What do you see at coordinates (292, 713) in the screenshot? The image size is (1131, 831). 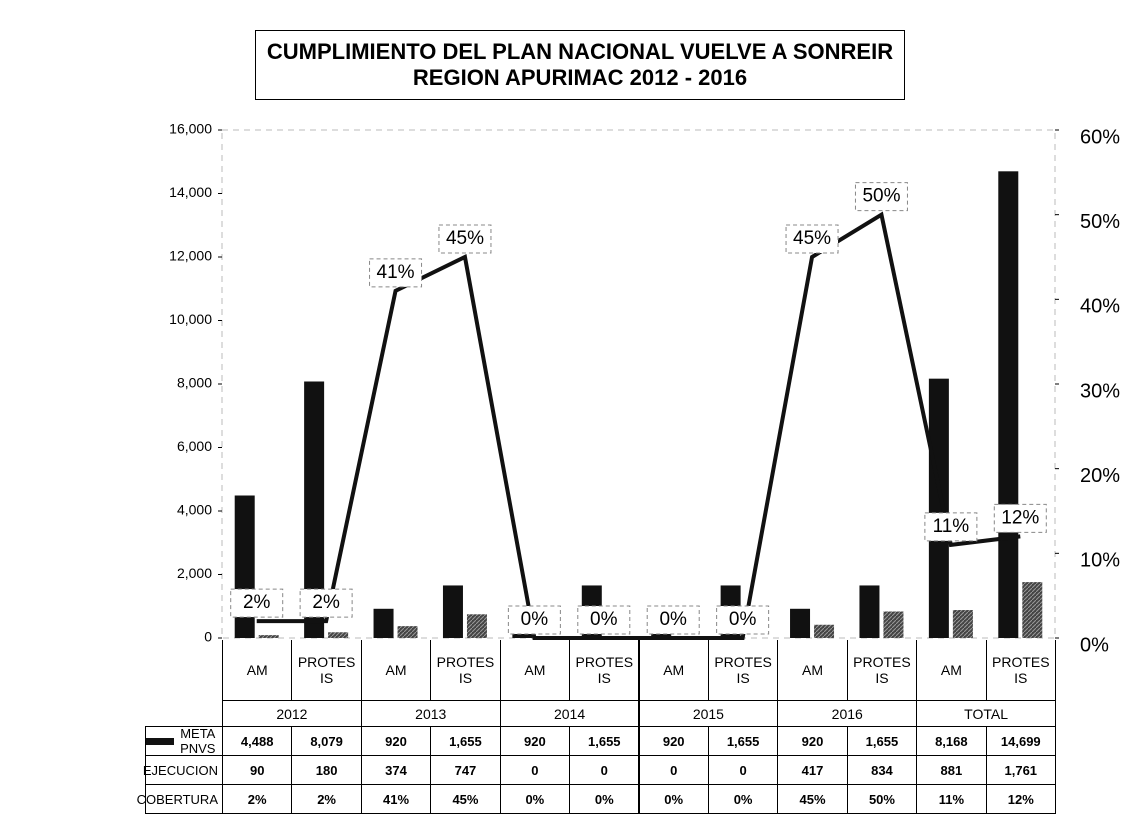 I see `group-label: 2012` at bounding box center [292, 713].